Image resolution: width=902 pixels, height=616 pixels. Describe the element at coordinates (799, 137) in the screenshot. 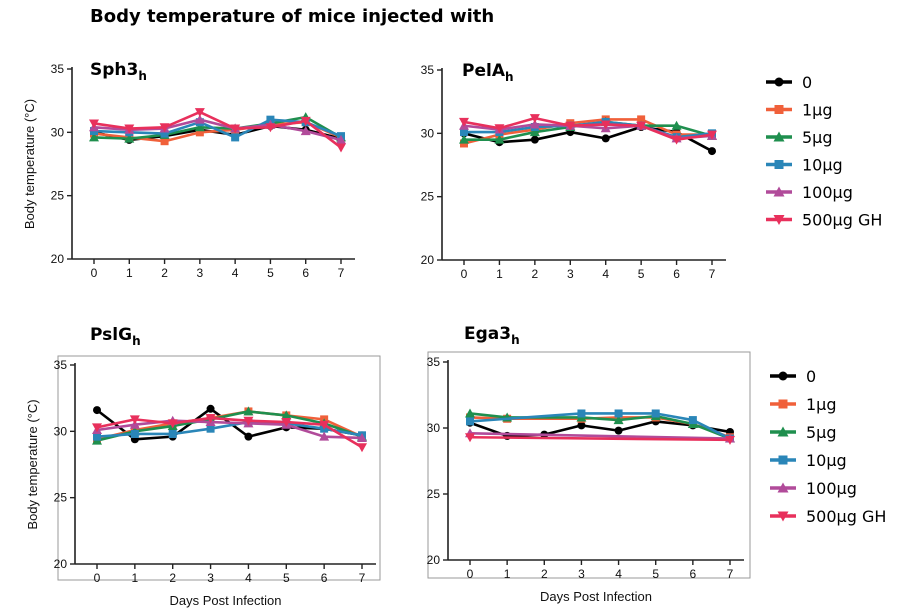

I see `legend-entry: 5µg` at that location.